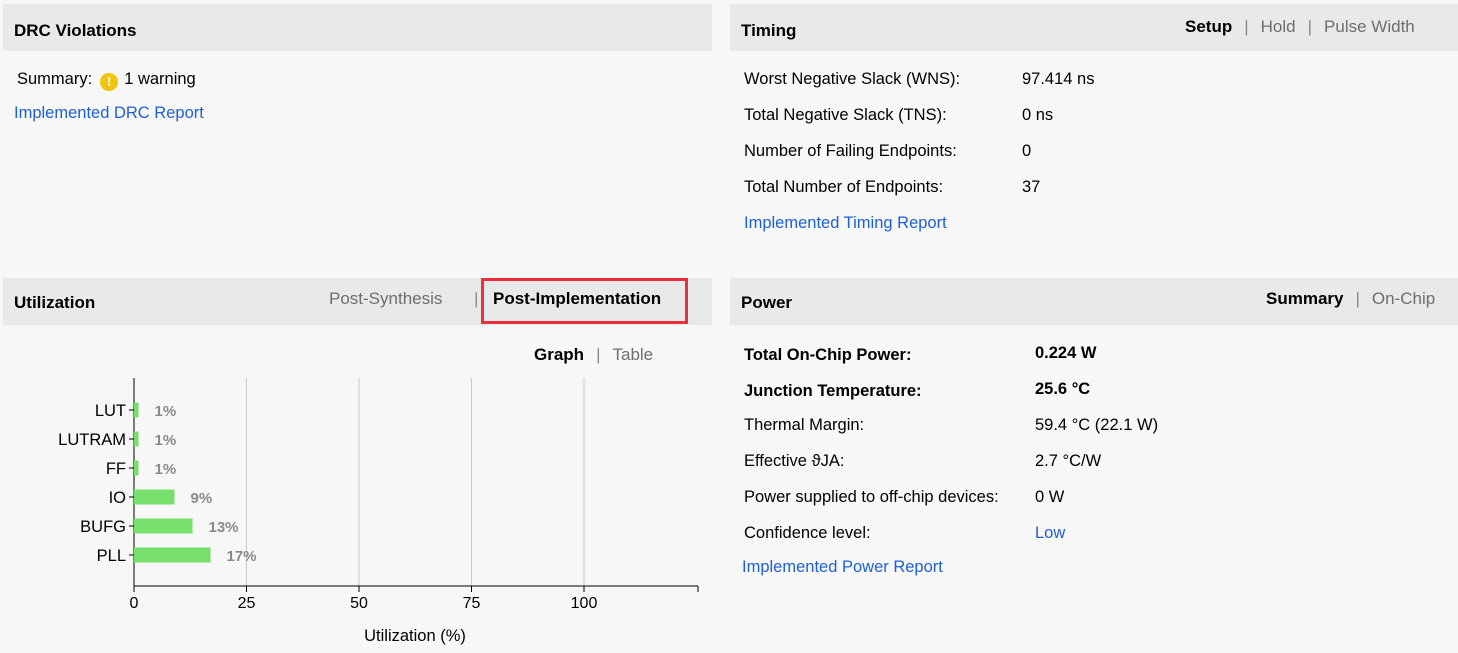 The image size is (1458, 653). What do you see at coordinates (584, 603) in the screenshot?
I see `x-tick-label: 100` at bounding box center [584, 603].